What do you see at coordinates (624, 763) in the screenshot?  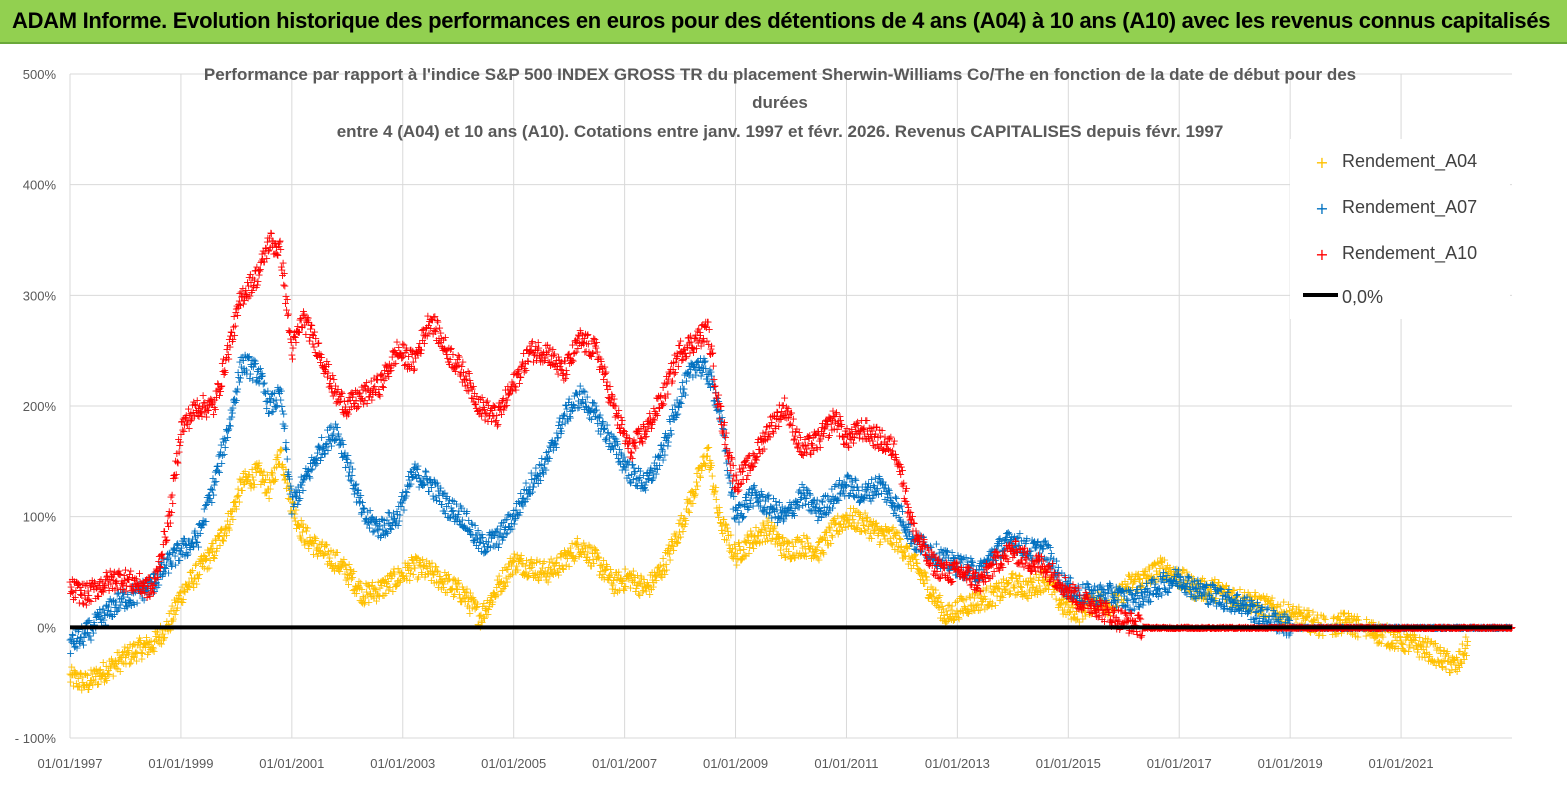 I see `x-tick-label: 01/01/2007` at bounding box center [624, 763].